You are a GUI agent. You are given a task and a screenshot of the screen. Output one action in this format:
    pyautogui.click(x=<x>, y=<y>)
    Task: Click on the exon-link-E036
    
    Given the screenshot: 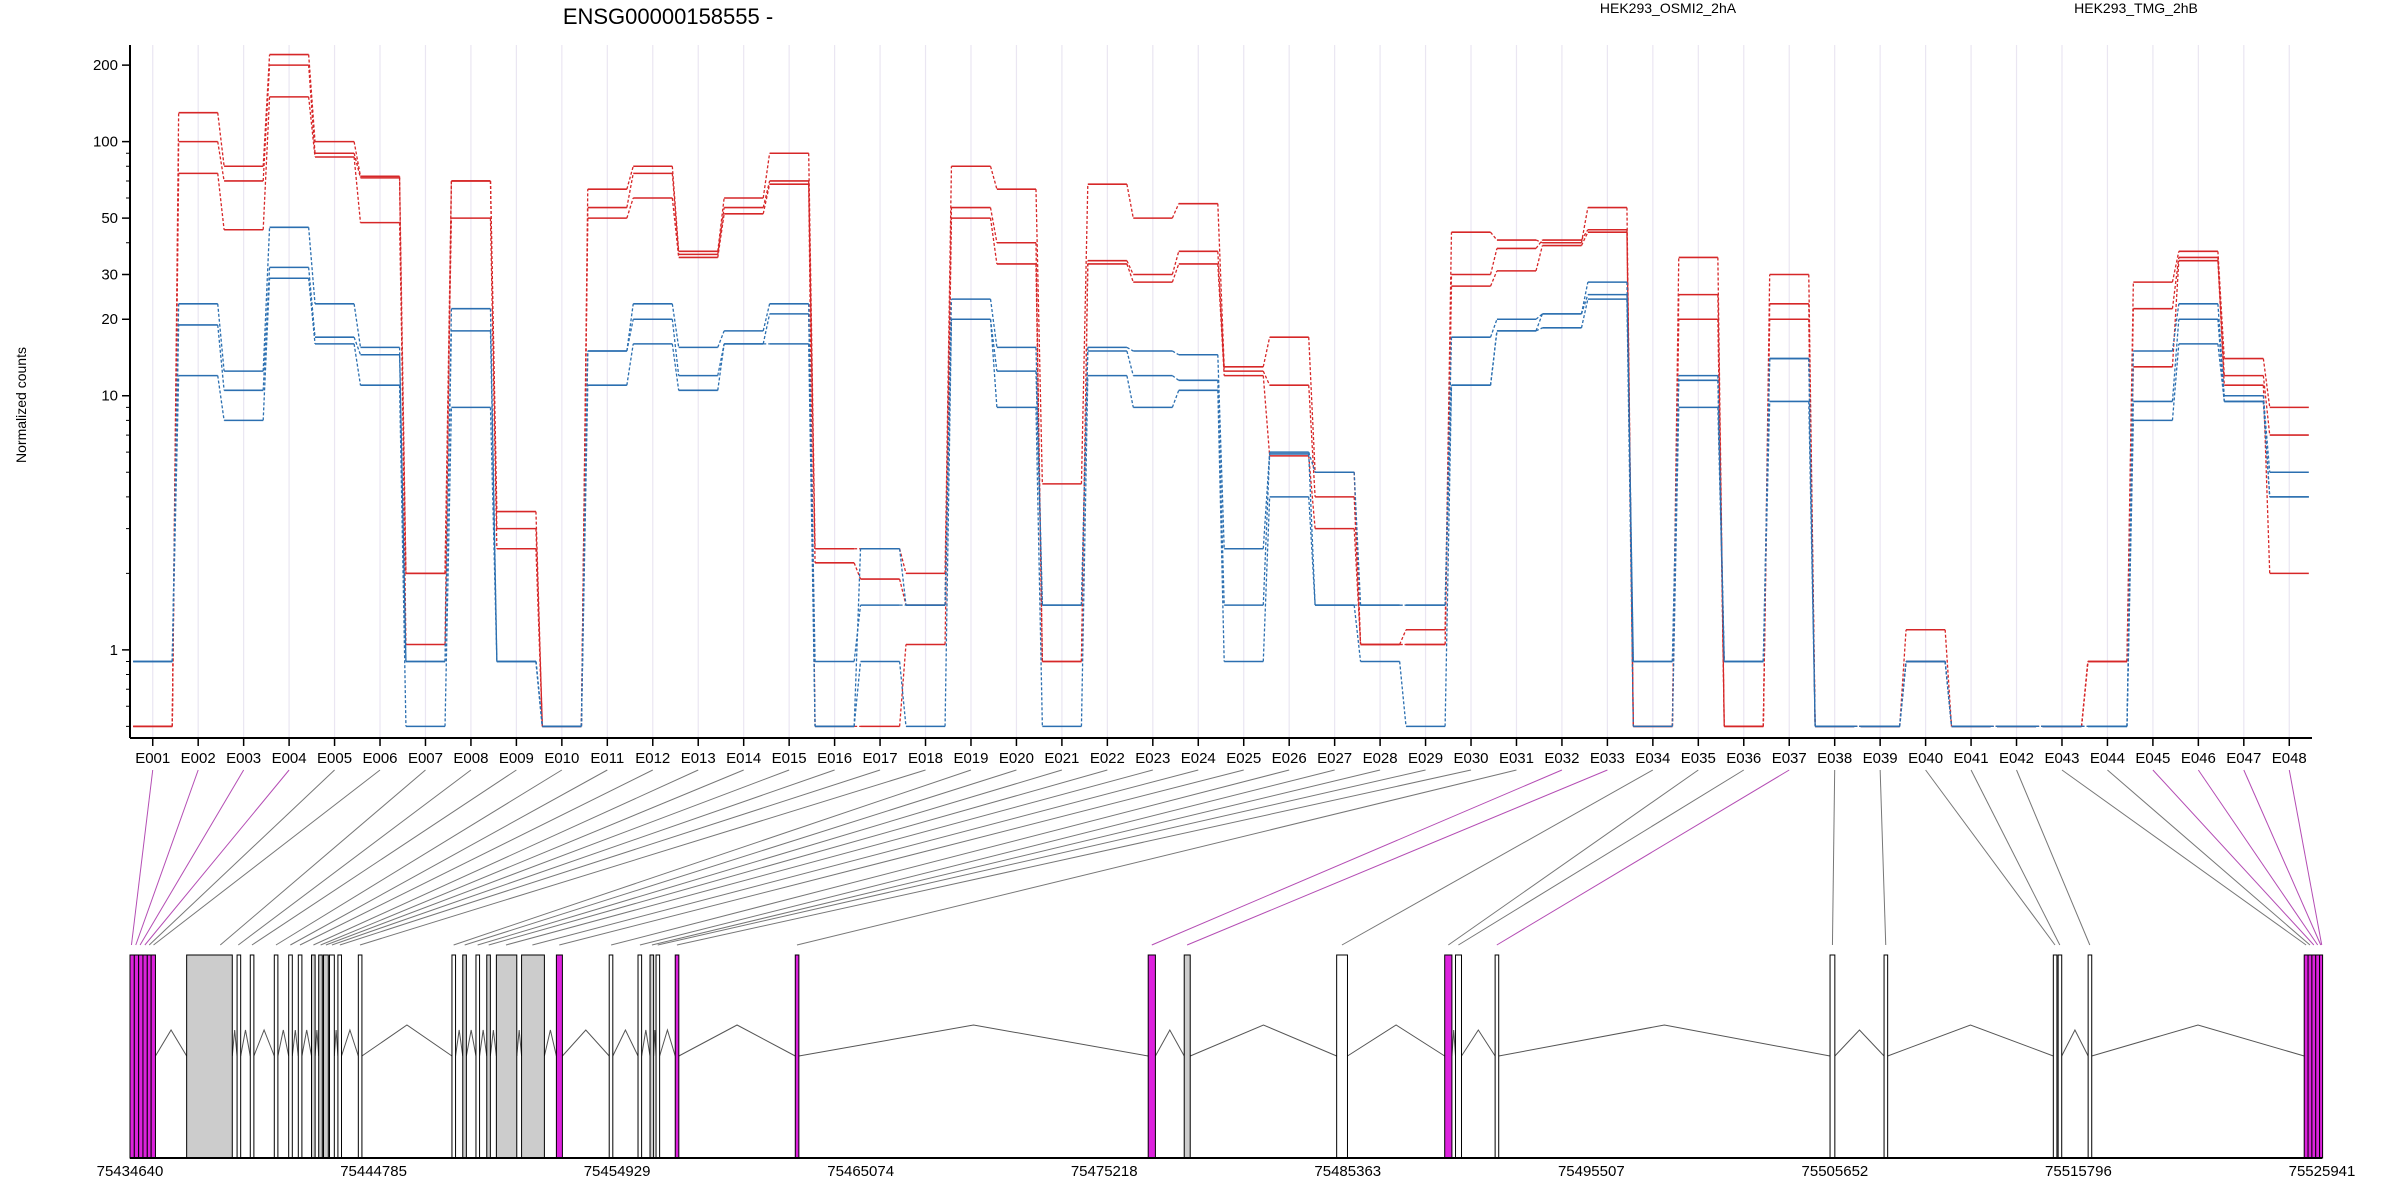 What is the action you would take?
    pyautogui.click(x=1601, y=857)
    